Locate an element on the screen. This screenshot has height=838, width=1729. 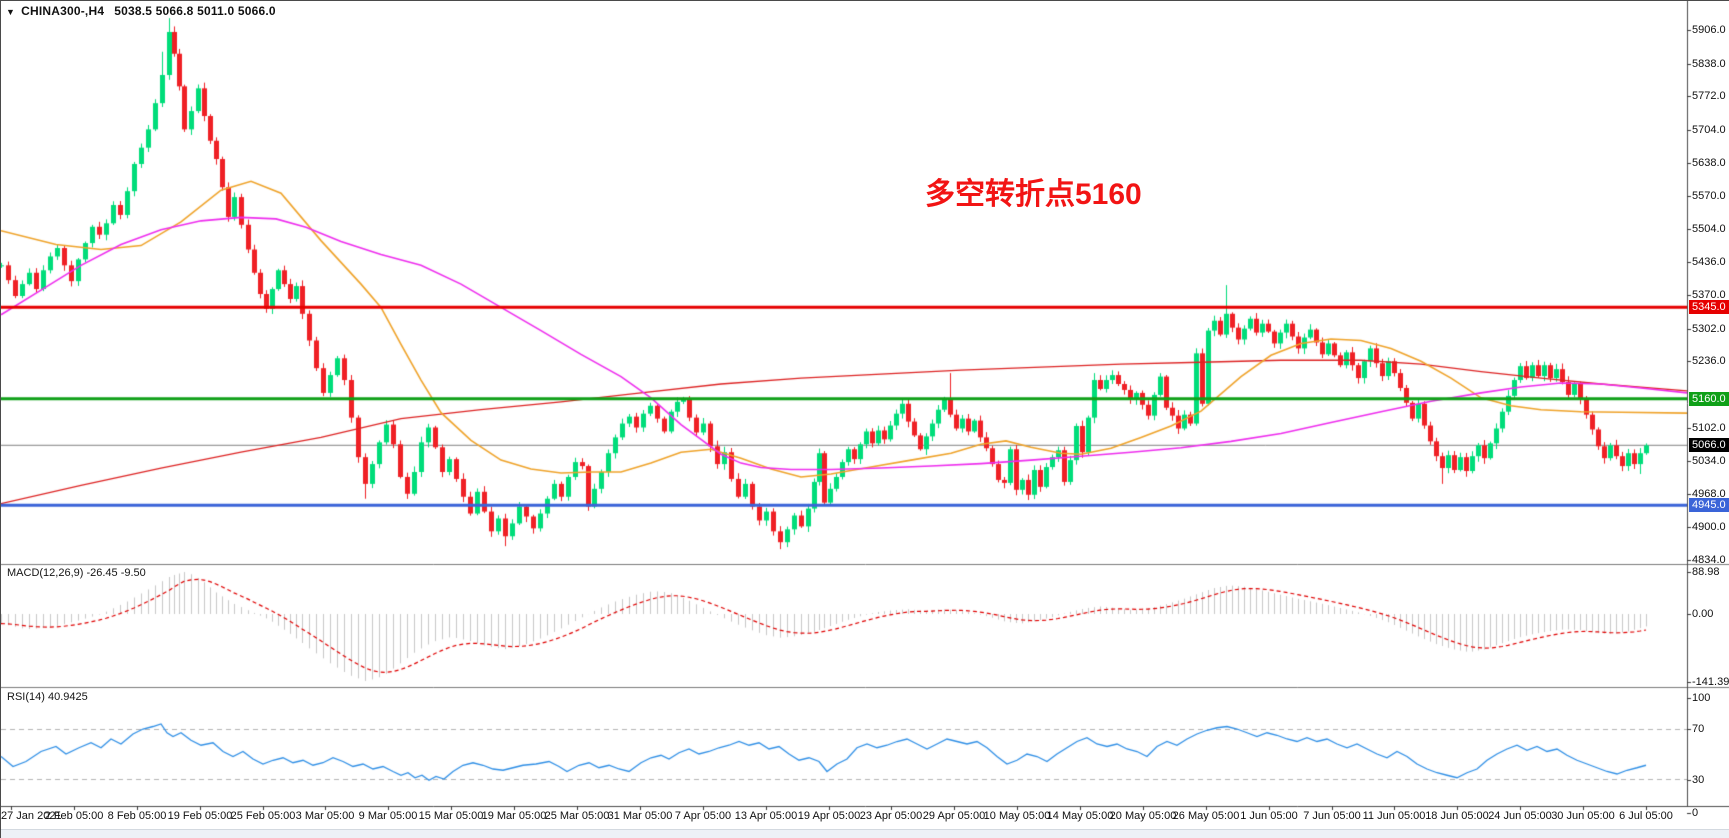
y-axis-tick-label: 5906.0 is located at coordinates (1709, 30).